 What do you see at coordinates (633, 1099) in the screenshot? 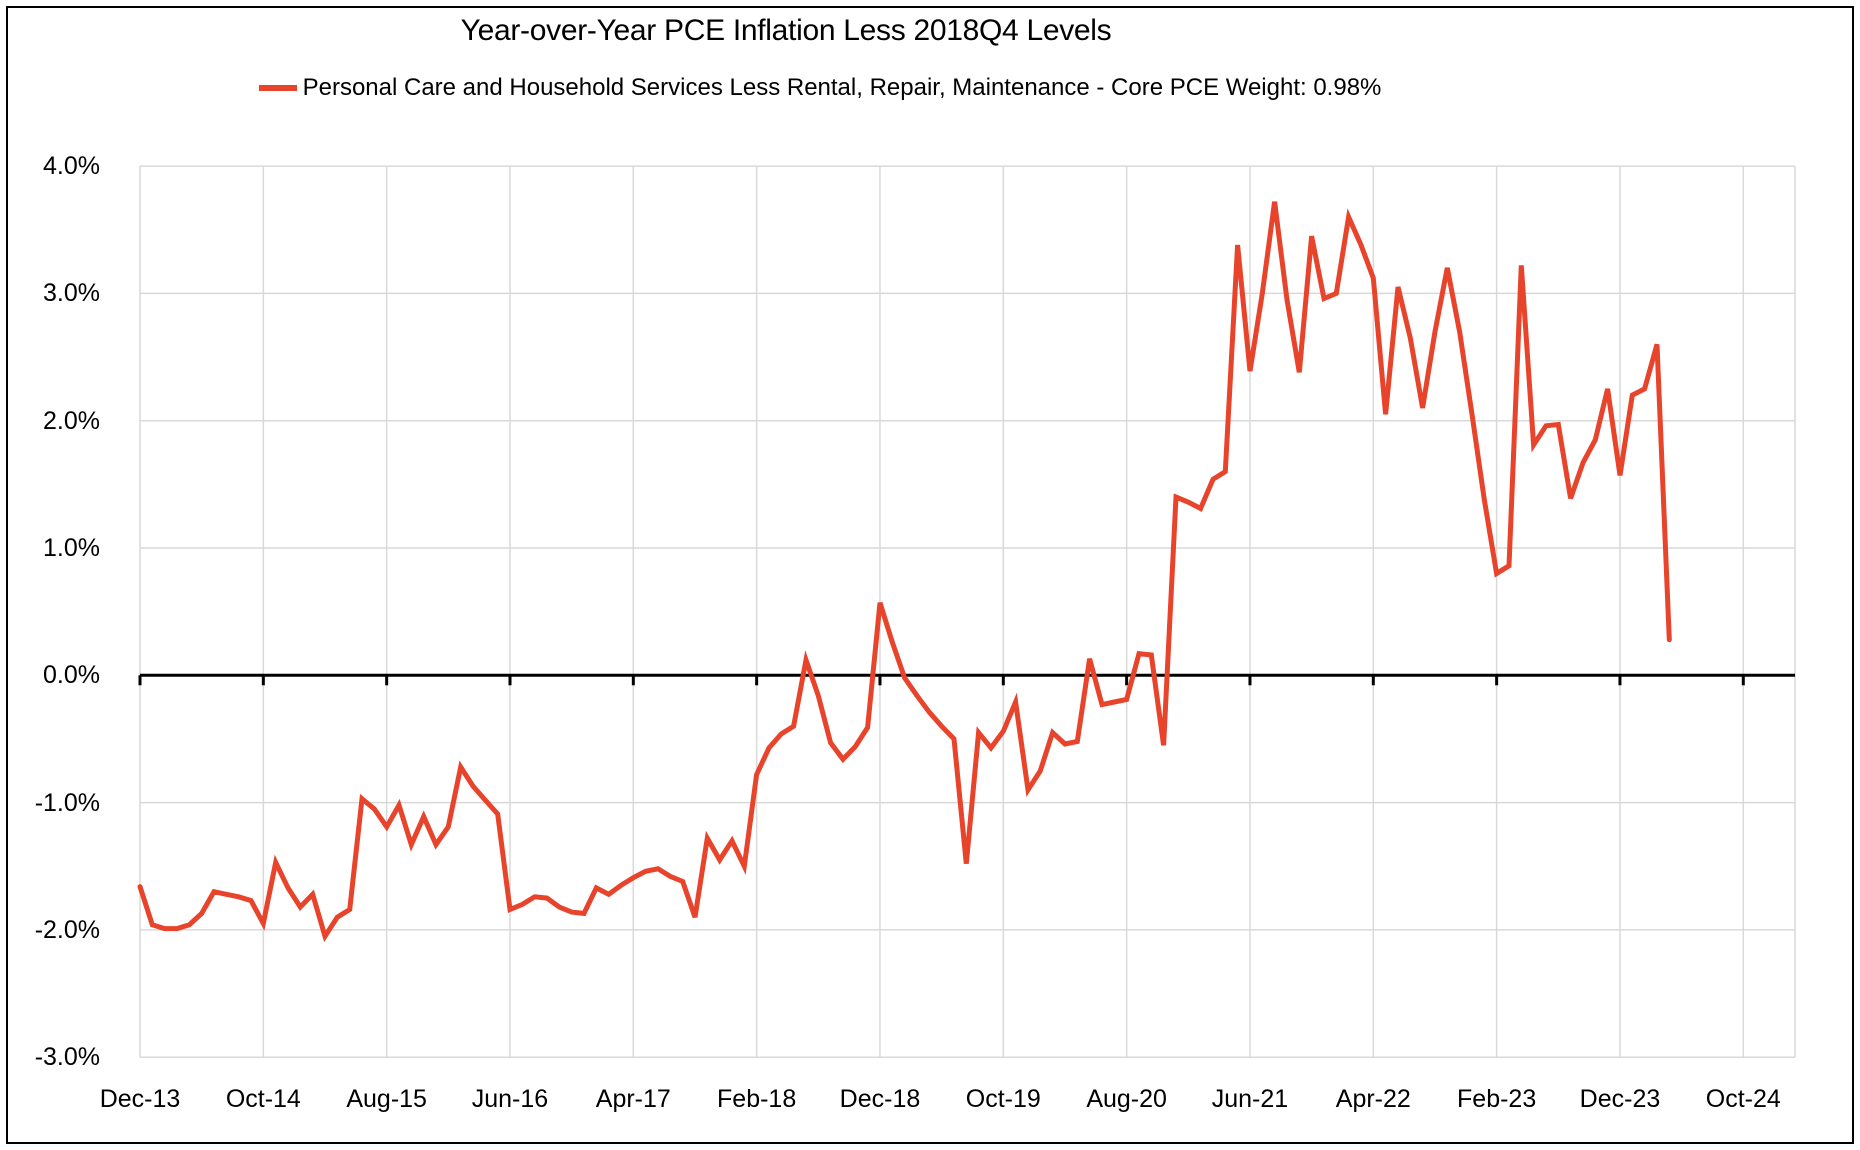
I see `x-tick-label: Apr-17` at bounding box center [633, 1099].